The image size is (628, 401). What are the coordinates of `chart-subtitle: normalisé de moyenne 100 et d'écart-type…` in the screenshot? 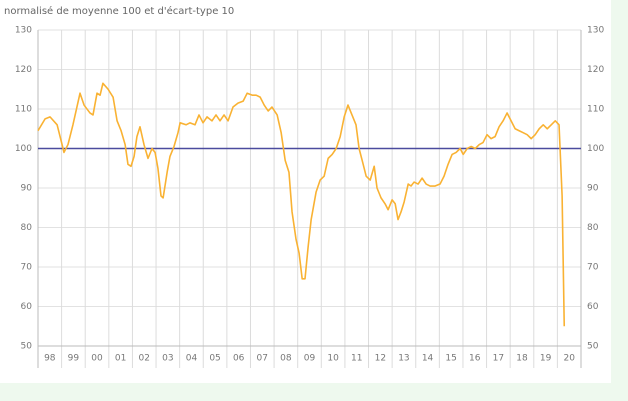 It's located at (119, 11).